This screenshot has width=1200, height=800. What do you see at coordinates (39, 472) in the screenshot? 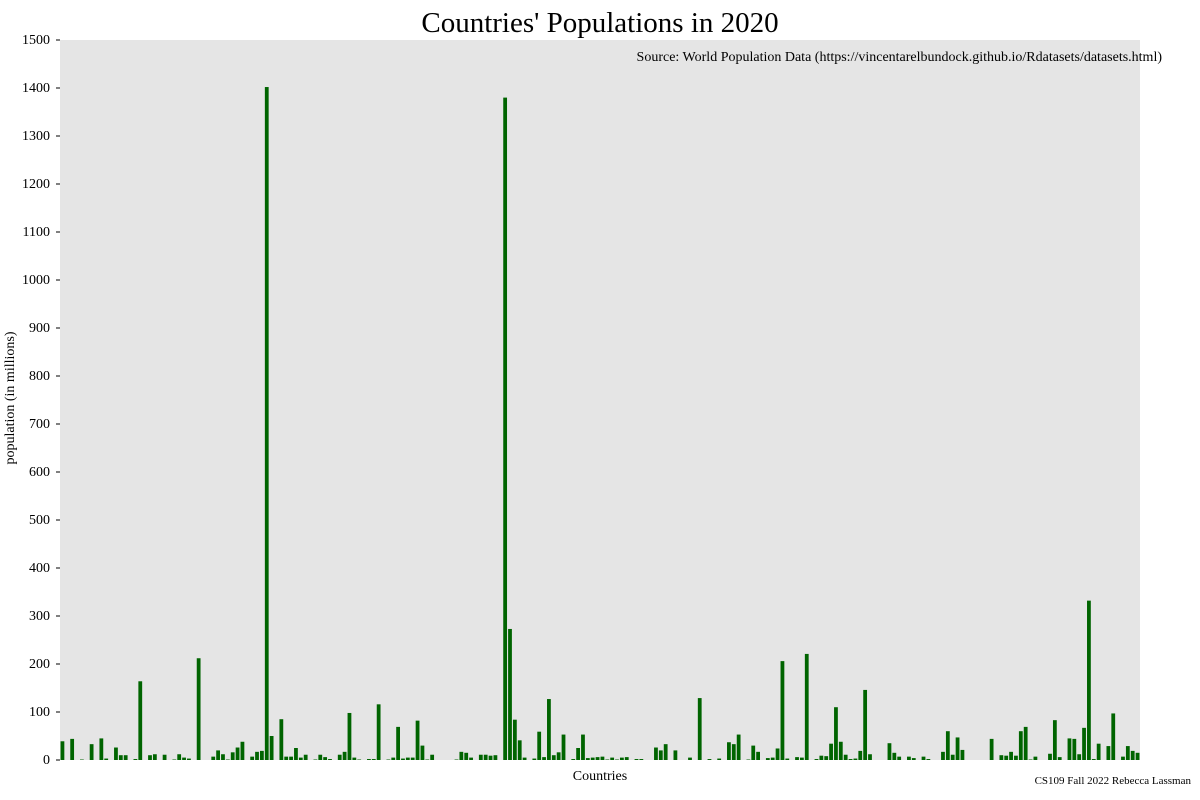
I see `y-tick-label: 600` at bounding box center [39, 472].